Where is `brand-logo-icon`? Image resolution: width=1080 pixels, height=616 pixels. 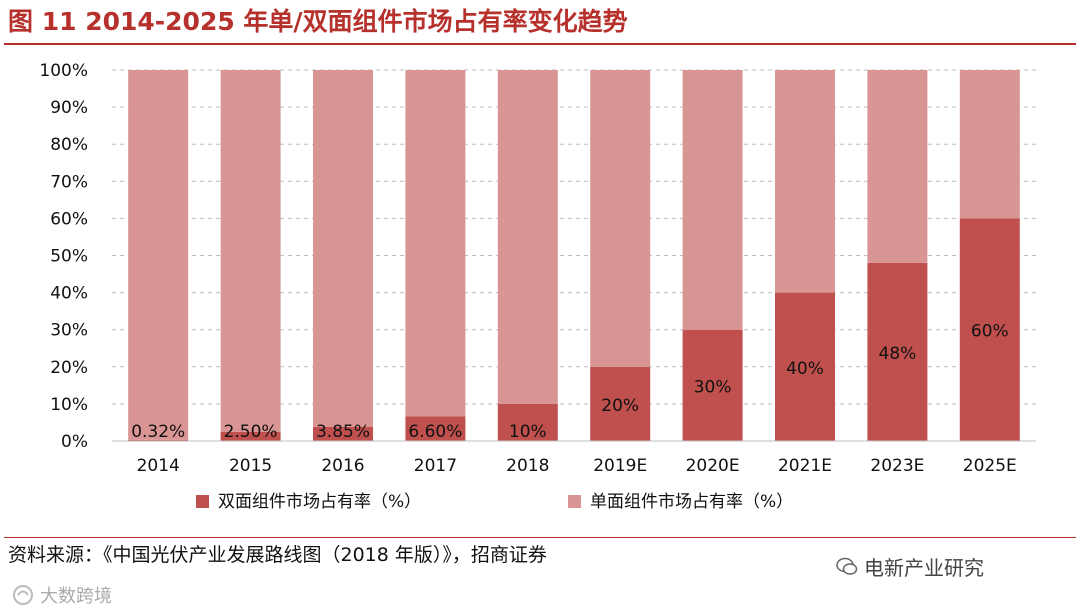
brand-logo-icon is located at coordinates (23, 595).